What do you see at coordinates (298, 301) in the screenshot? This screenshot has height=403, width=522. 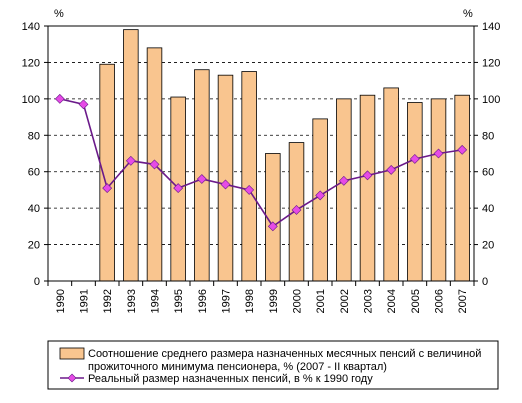 I see `x-axis-tick-label: 2000` at bounding box center [298, 301].